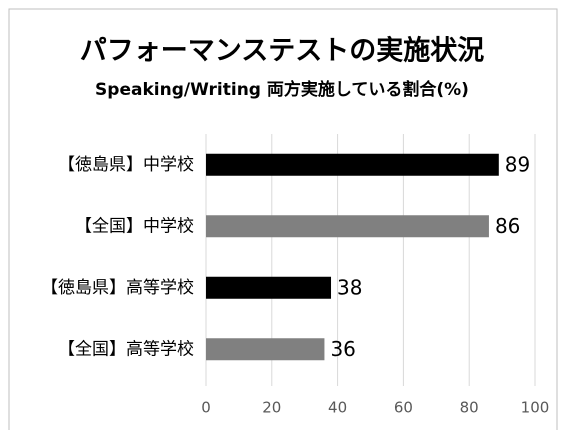  I want to click on y-tick-label: 【全国】中学校, so click(134, 226).